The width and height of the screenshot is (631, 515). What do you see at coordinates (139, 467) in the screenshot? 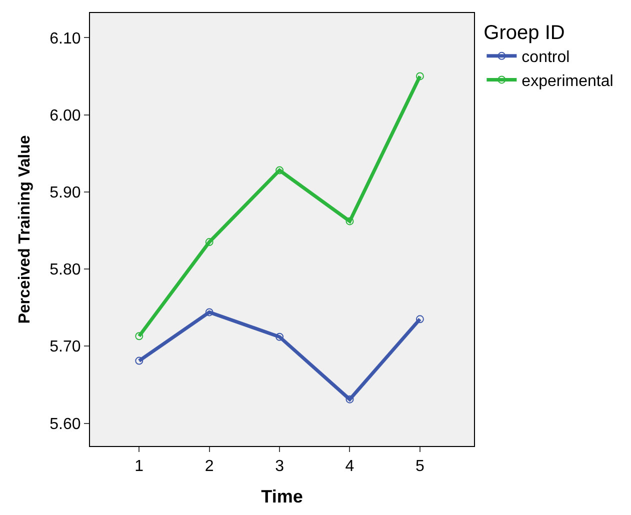
I see `x-tick-label: 1` at bounding box center [139, 467].